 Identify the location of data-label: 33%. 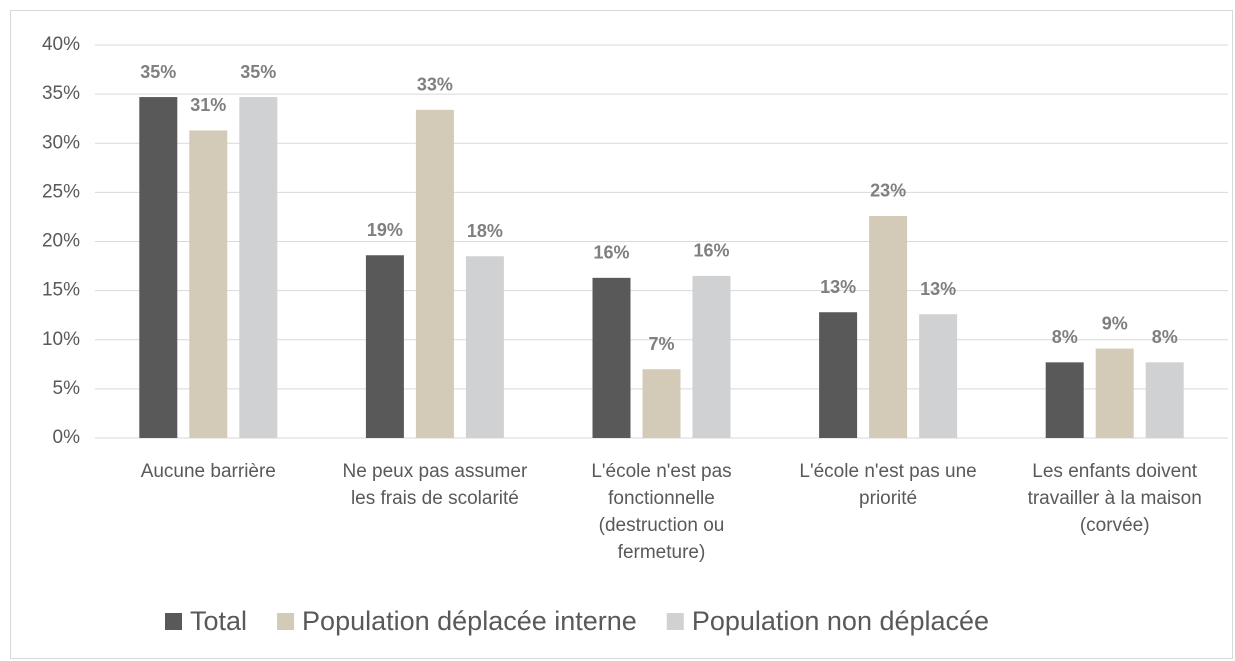
(435, 85).